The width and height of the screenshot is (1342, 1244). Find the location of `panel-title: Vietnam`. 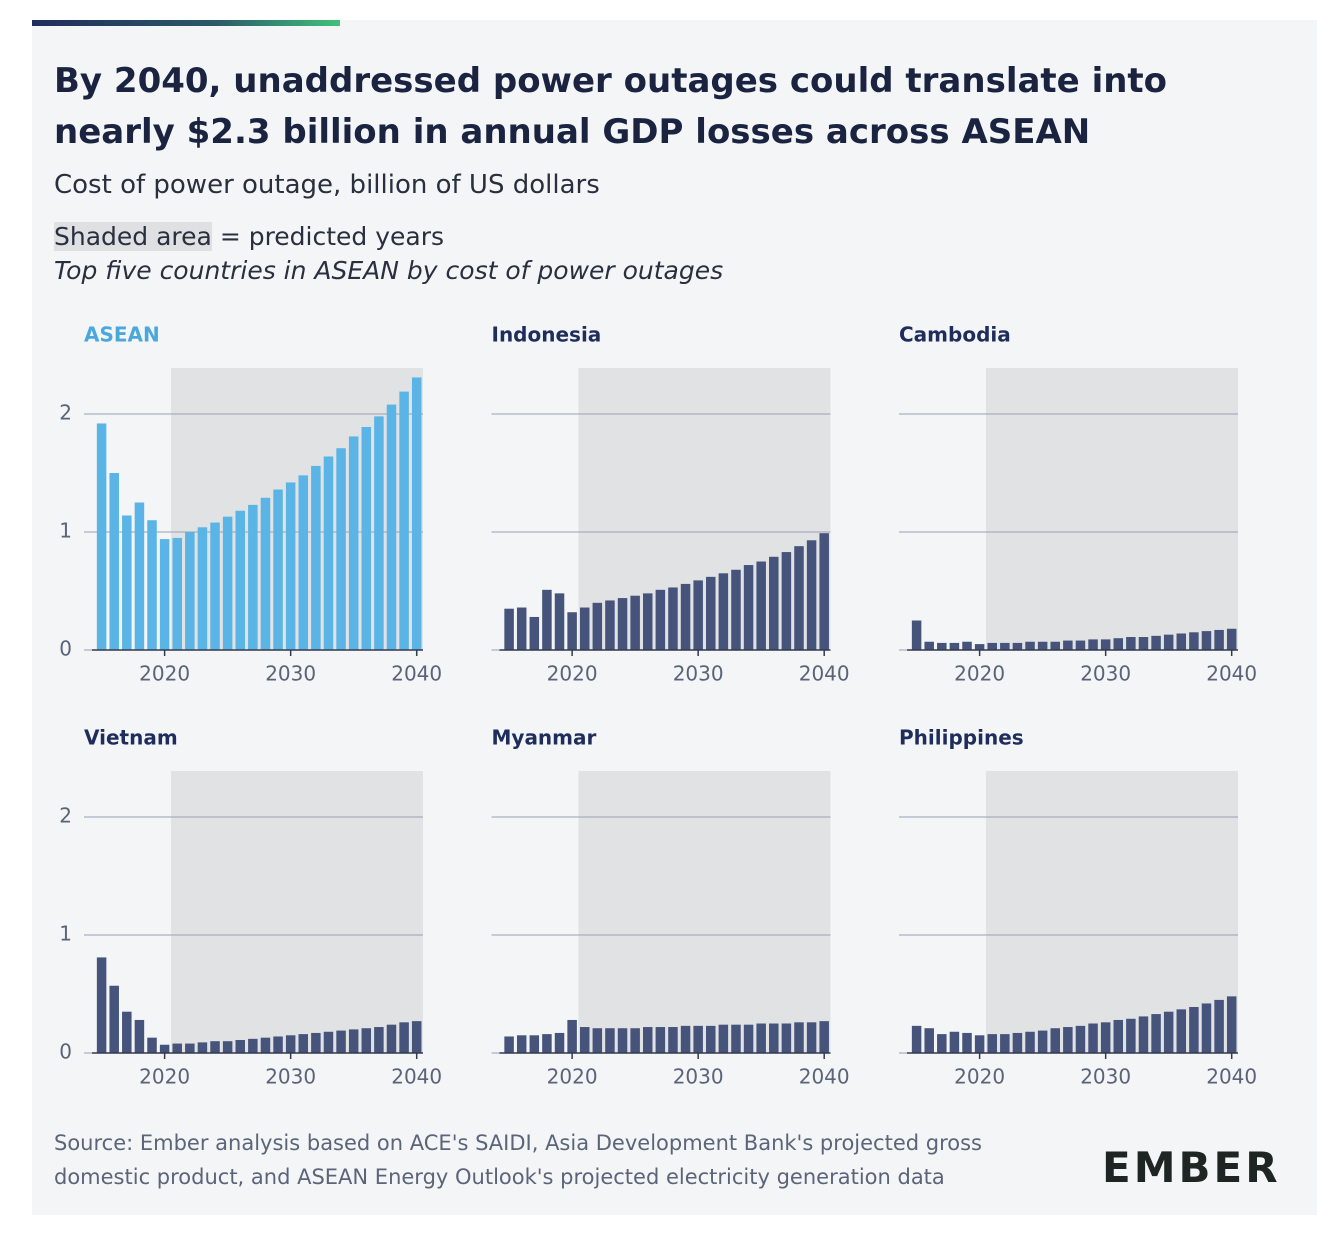

panel-title: Vietnam is located at coordinates (131, 738).